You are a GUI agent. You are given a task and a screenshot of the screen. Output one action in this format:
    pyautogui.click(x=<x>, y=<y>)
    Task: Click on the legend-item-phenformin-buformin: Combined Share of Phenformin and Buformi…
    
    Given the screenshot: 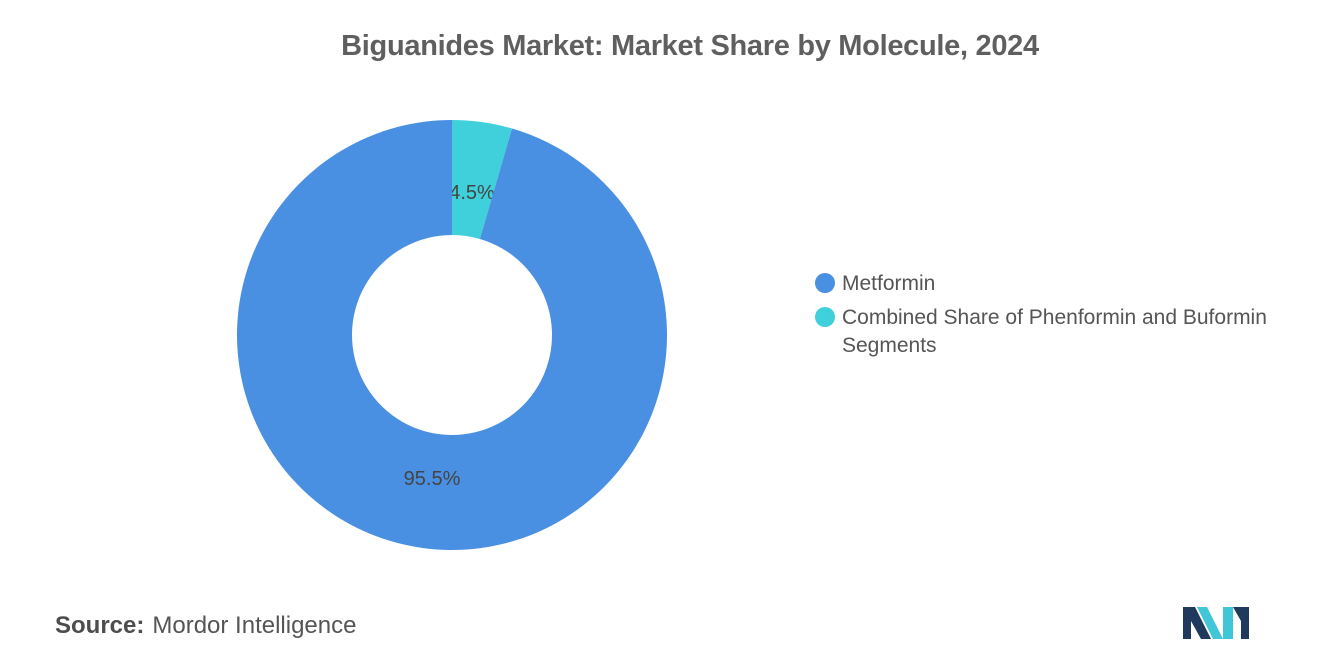 What is the action you would take?
    pyautogui.click(x=1065, y=332)
    